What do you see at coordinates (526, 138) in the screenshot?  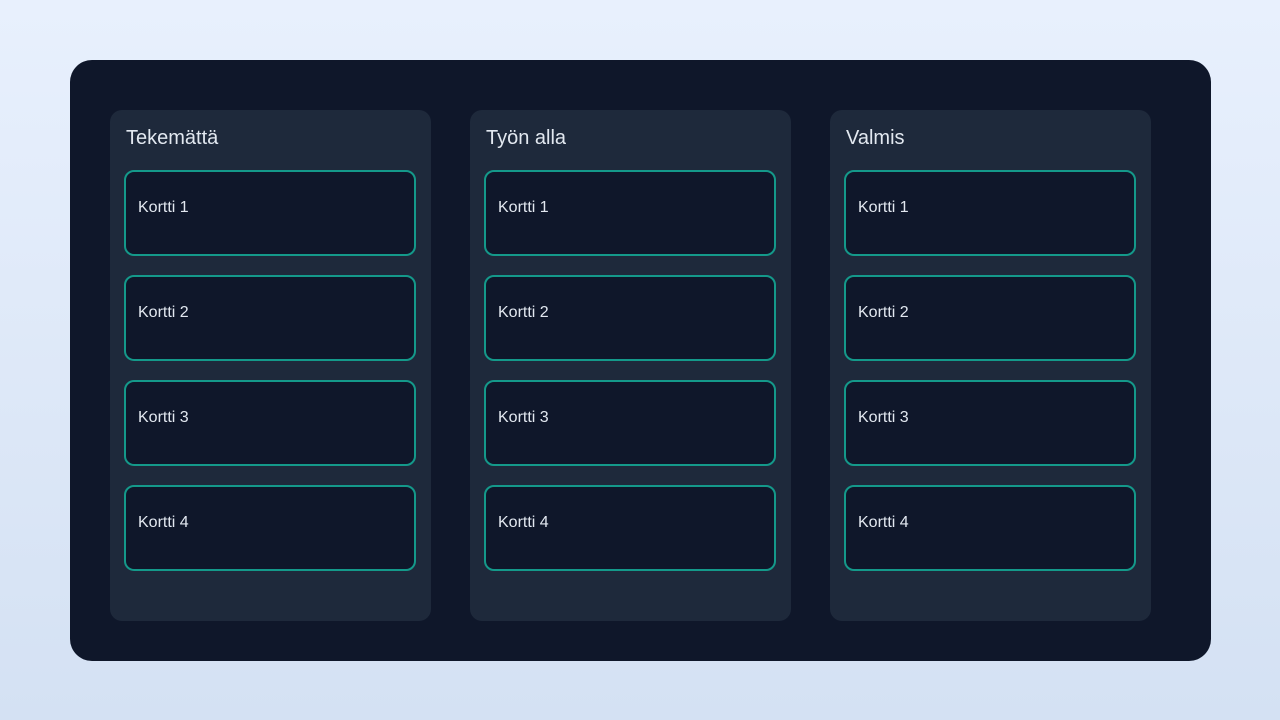 I see `column-title: Työn alla` at bounding box center [526, 138].